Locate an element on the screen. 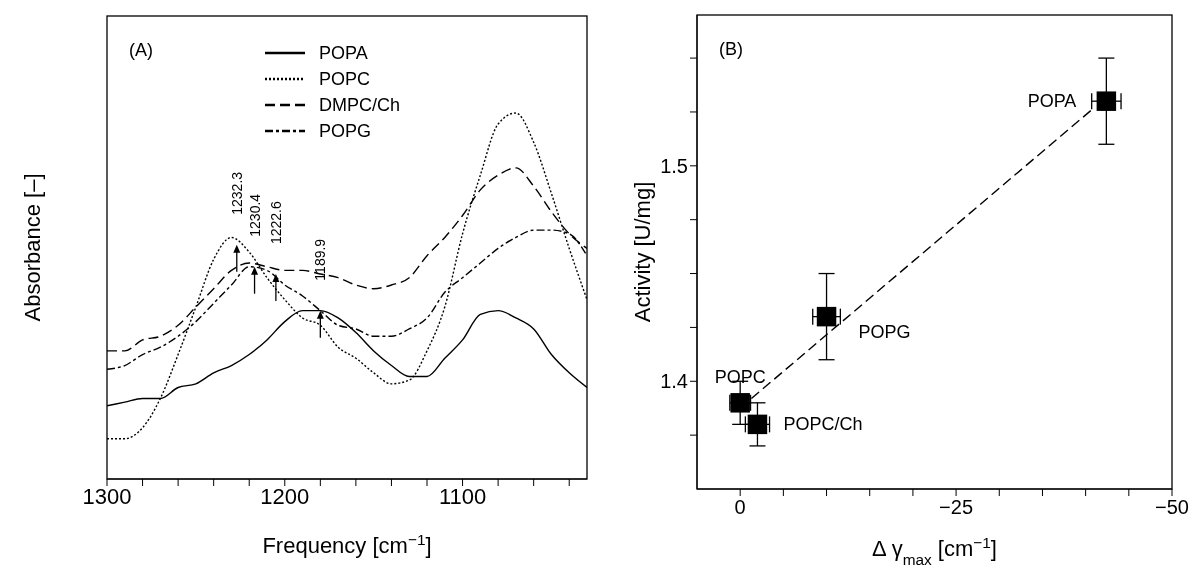 The image size is (1195, 576). x-axis-title: Frequency [cm$^{−1}$] is located at coordinates (347, 544).